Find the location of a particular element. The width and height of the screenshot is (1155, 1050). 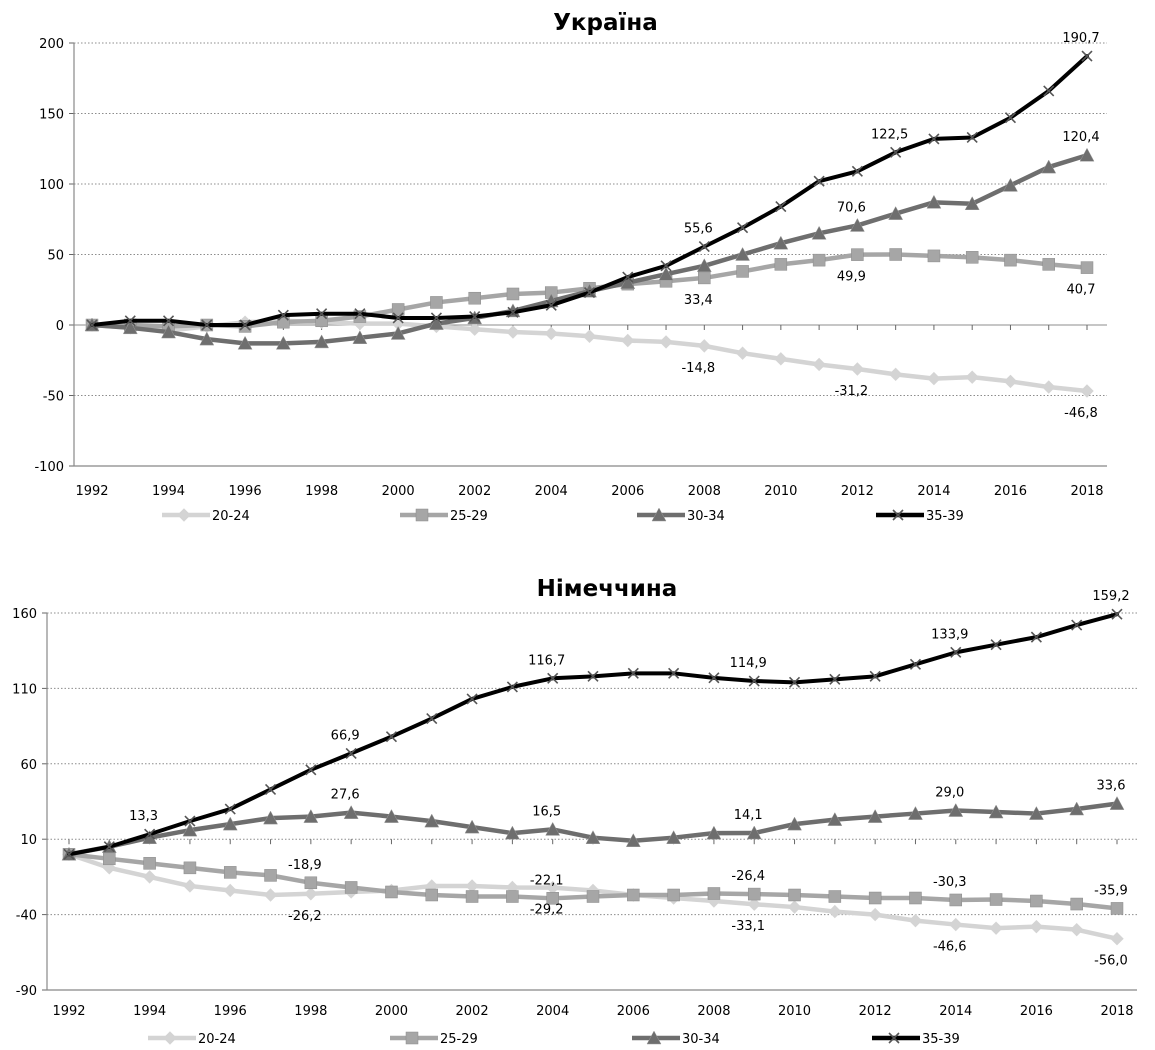

data-label: 116,7 is located at coordinates (546, 660).